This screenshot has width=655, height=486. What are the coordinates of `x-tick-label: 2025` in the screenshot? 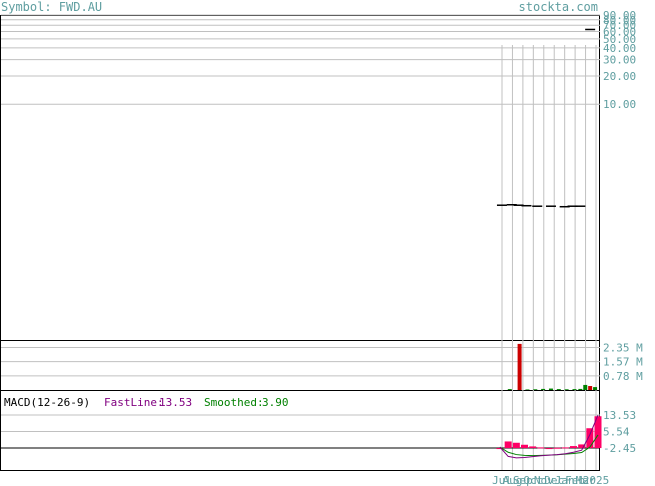 It's located at (596, 480).